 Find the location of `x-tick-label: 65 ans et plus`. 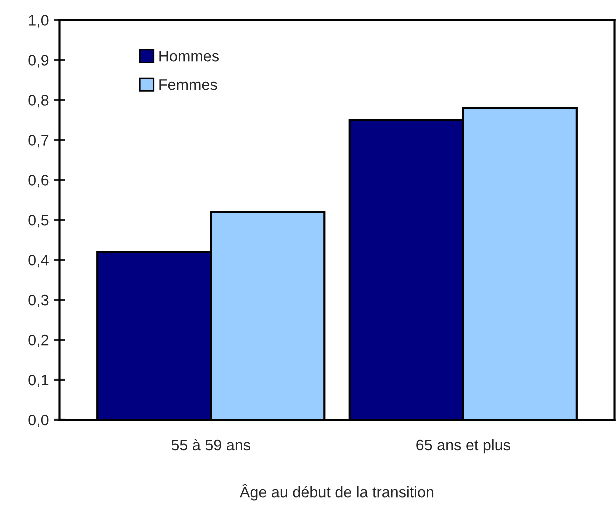

x-tick-label: 65 ans et plus is located at coordinates (463, 446).